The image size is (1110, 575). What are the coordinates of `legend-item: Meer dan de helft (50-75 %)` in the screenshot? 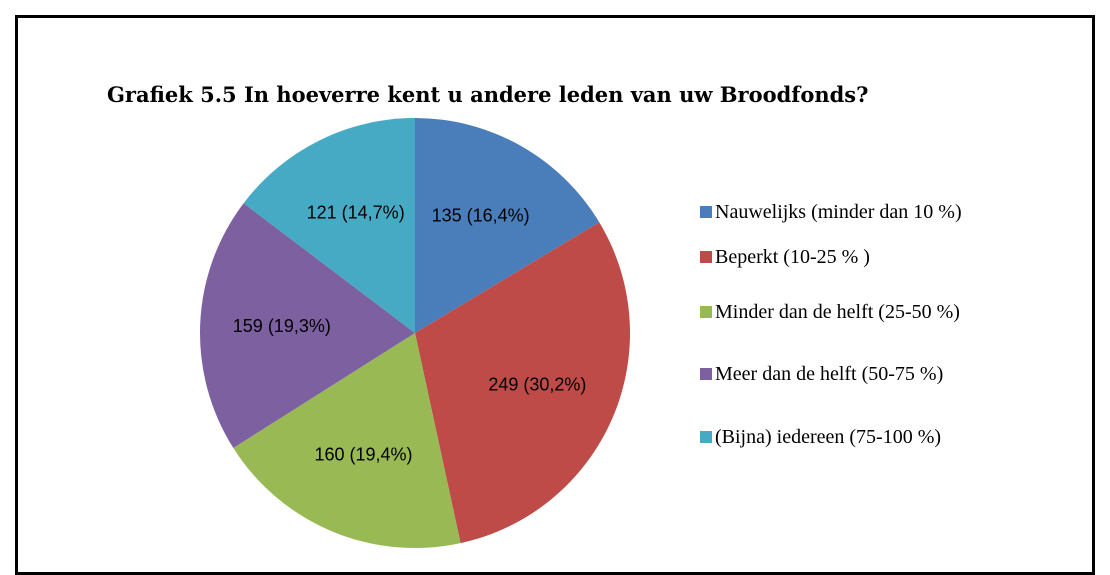 It's located at (872, 374).